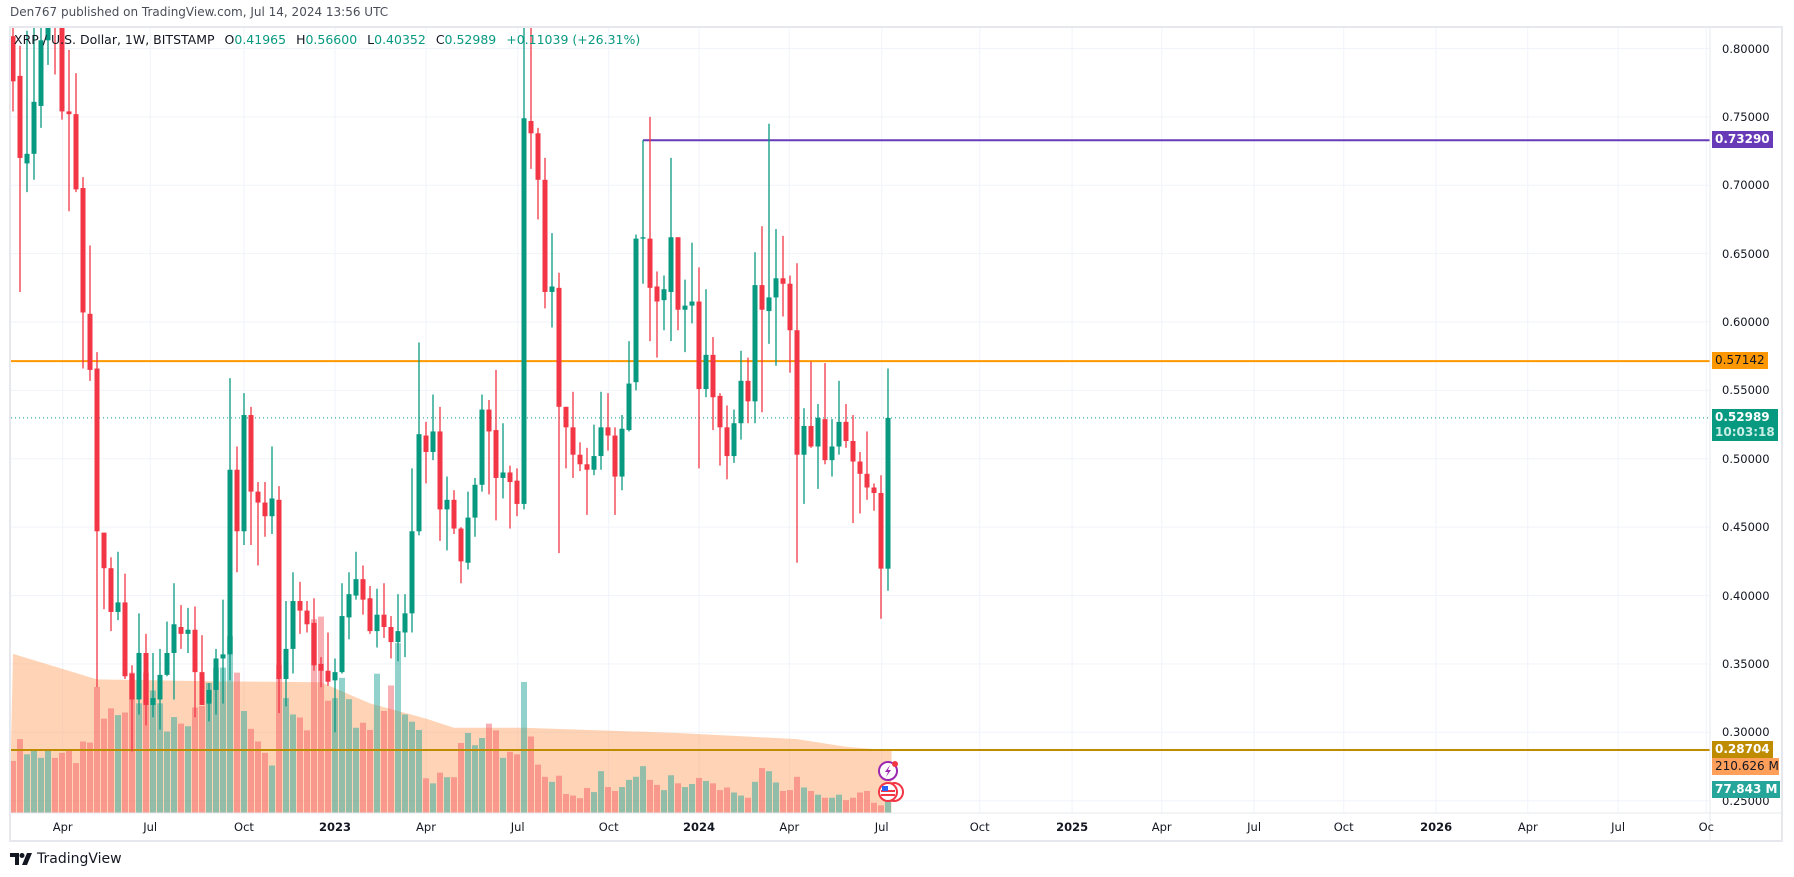 Image resolution: width=1794 pixels, height=877 pixels. I want to click on events-icon, so click(888, 771).